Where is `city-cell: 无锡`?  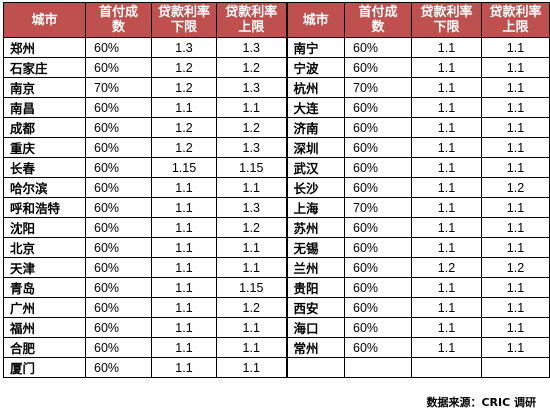 city-cell: 无锡 is located at coordinates (315, 247).